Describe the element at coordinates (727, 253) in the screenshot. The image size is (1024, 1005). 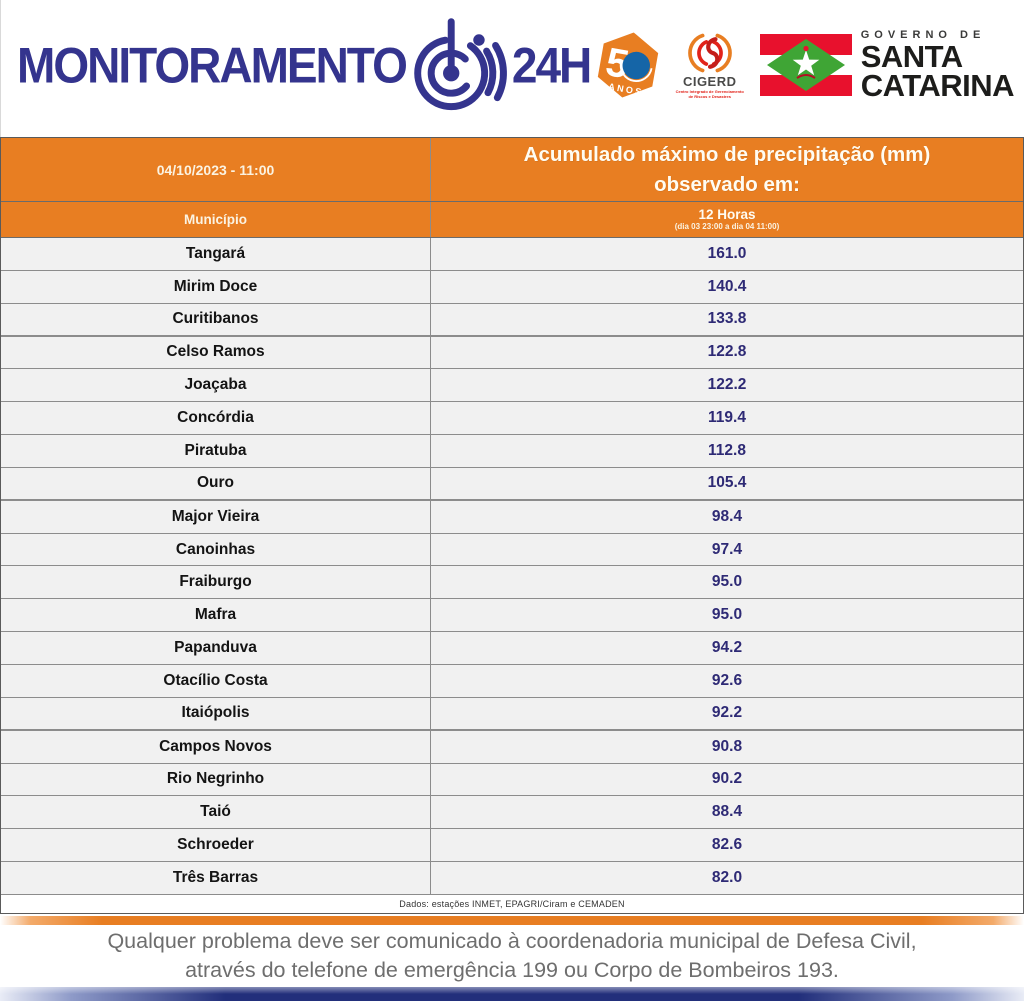
I see `value-cell: 161.0` at that location.